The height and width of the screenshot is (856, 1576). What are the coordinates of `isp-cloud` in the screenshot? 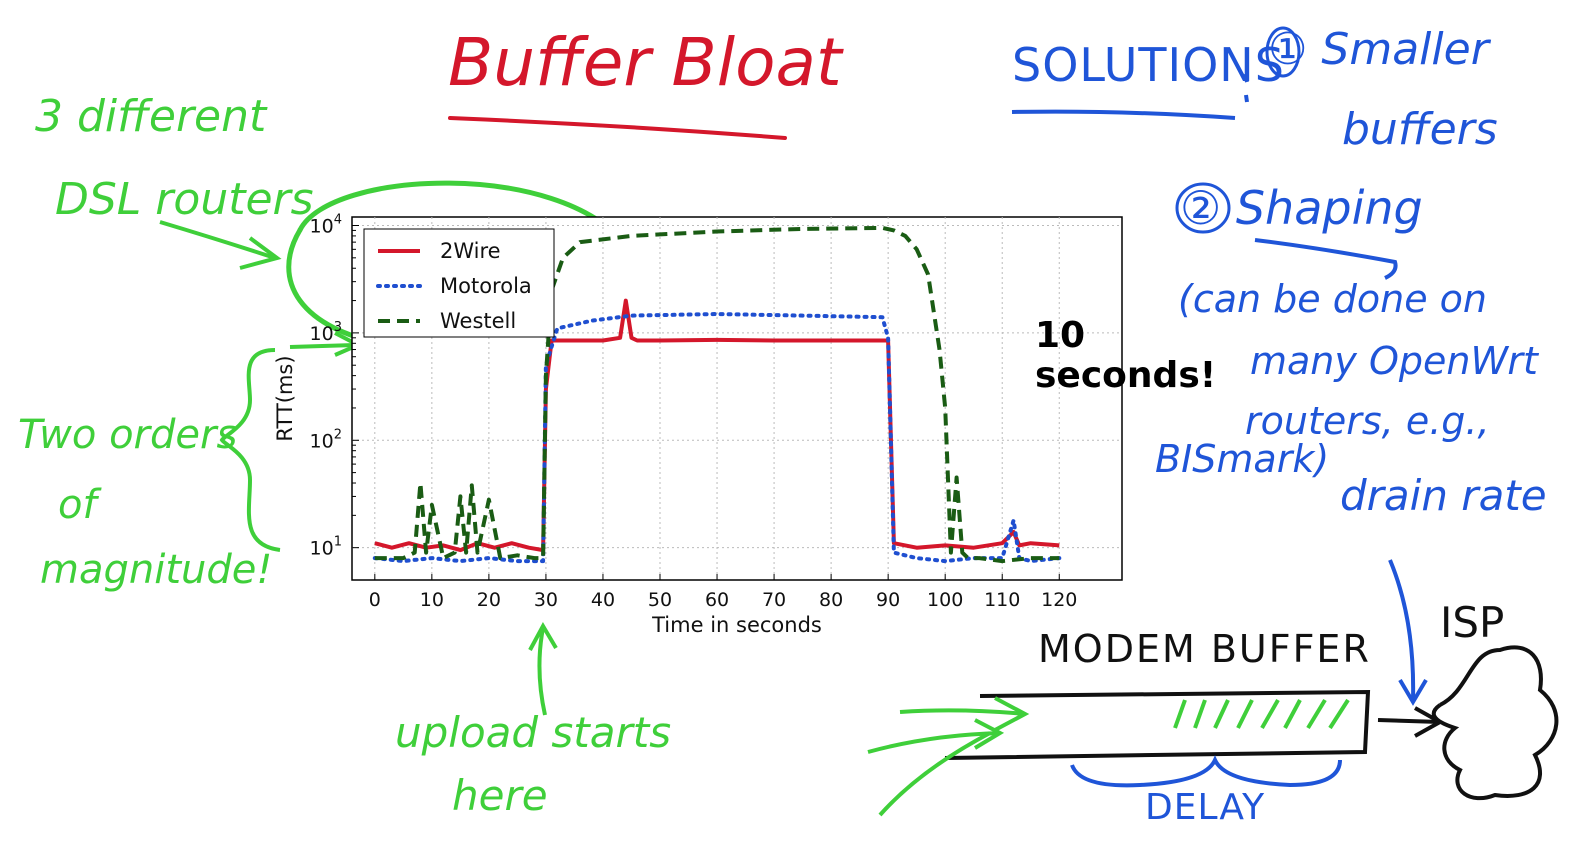 It's located at (1495, 723).